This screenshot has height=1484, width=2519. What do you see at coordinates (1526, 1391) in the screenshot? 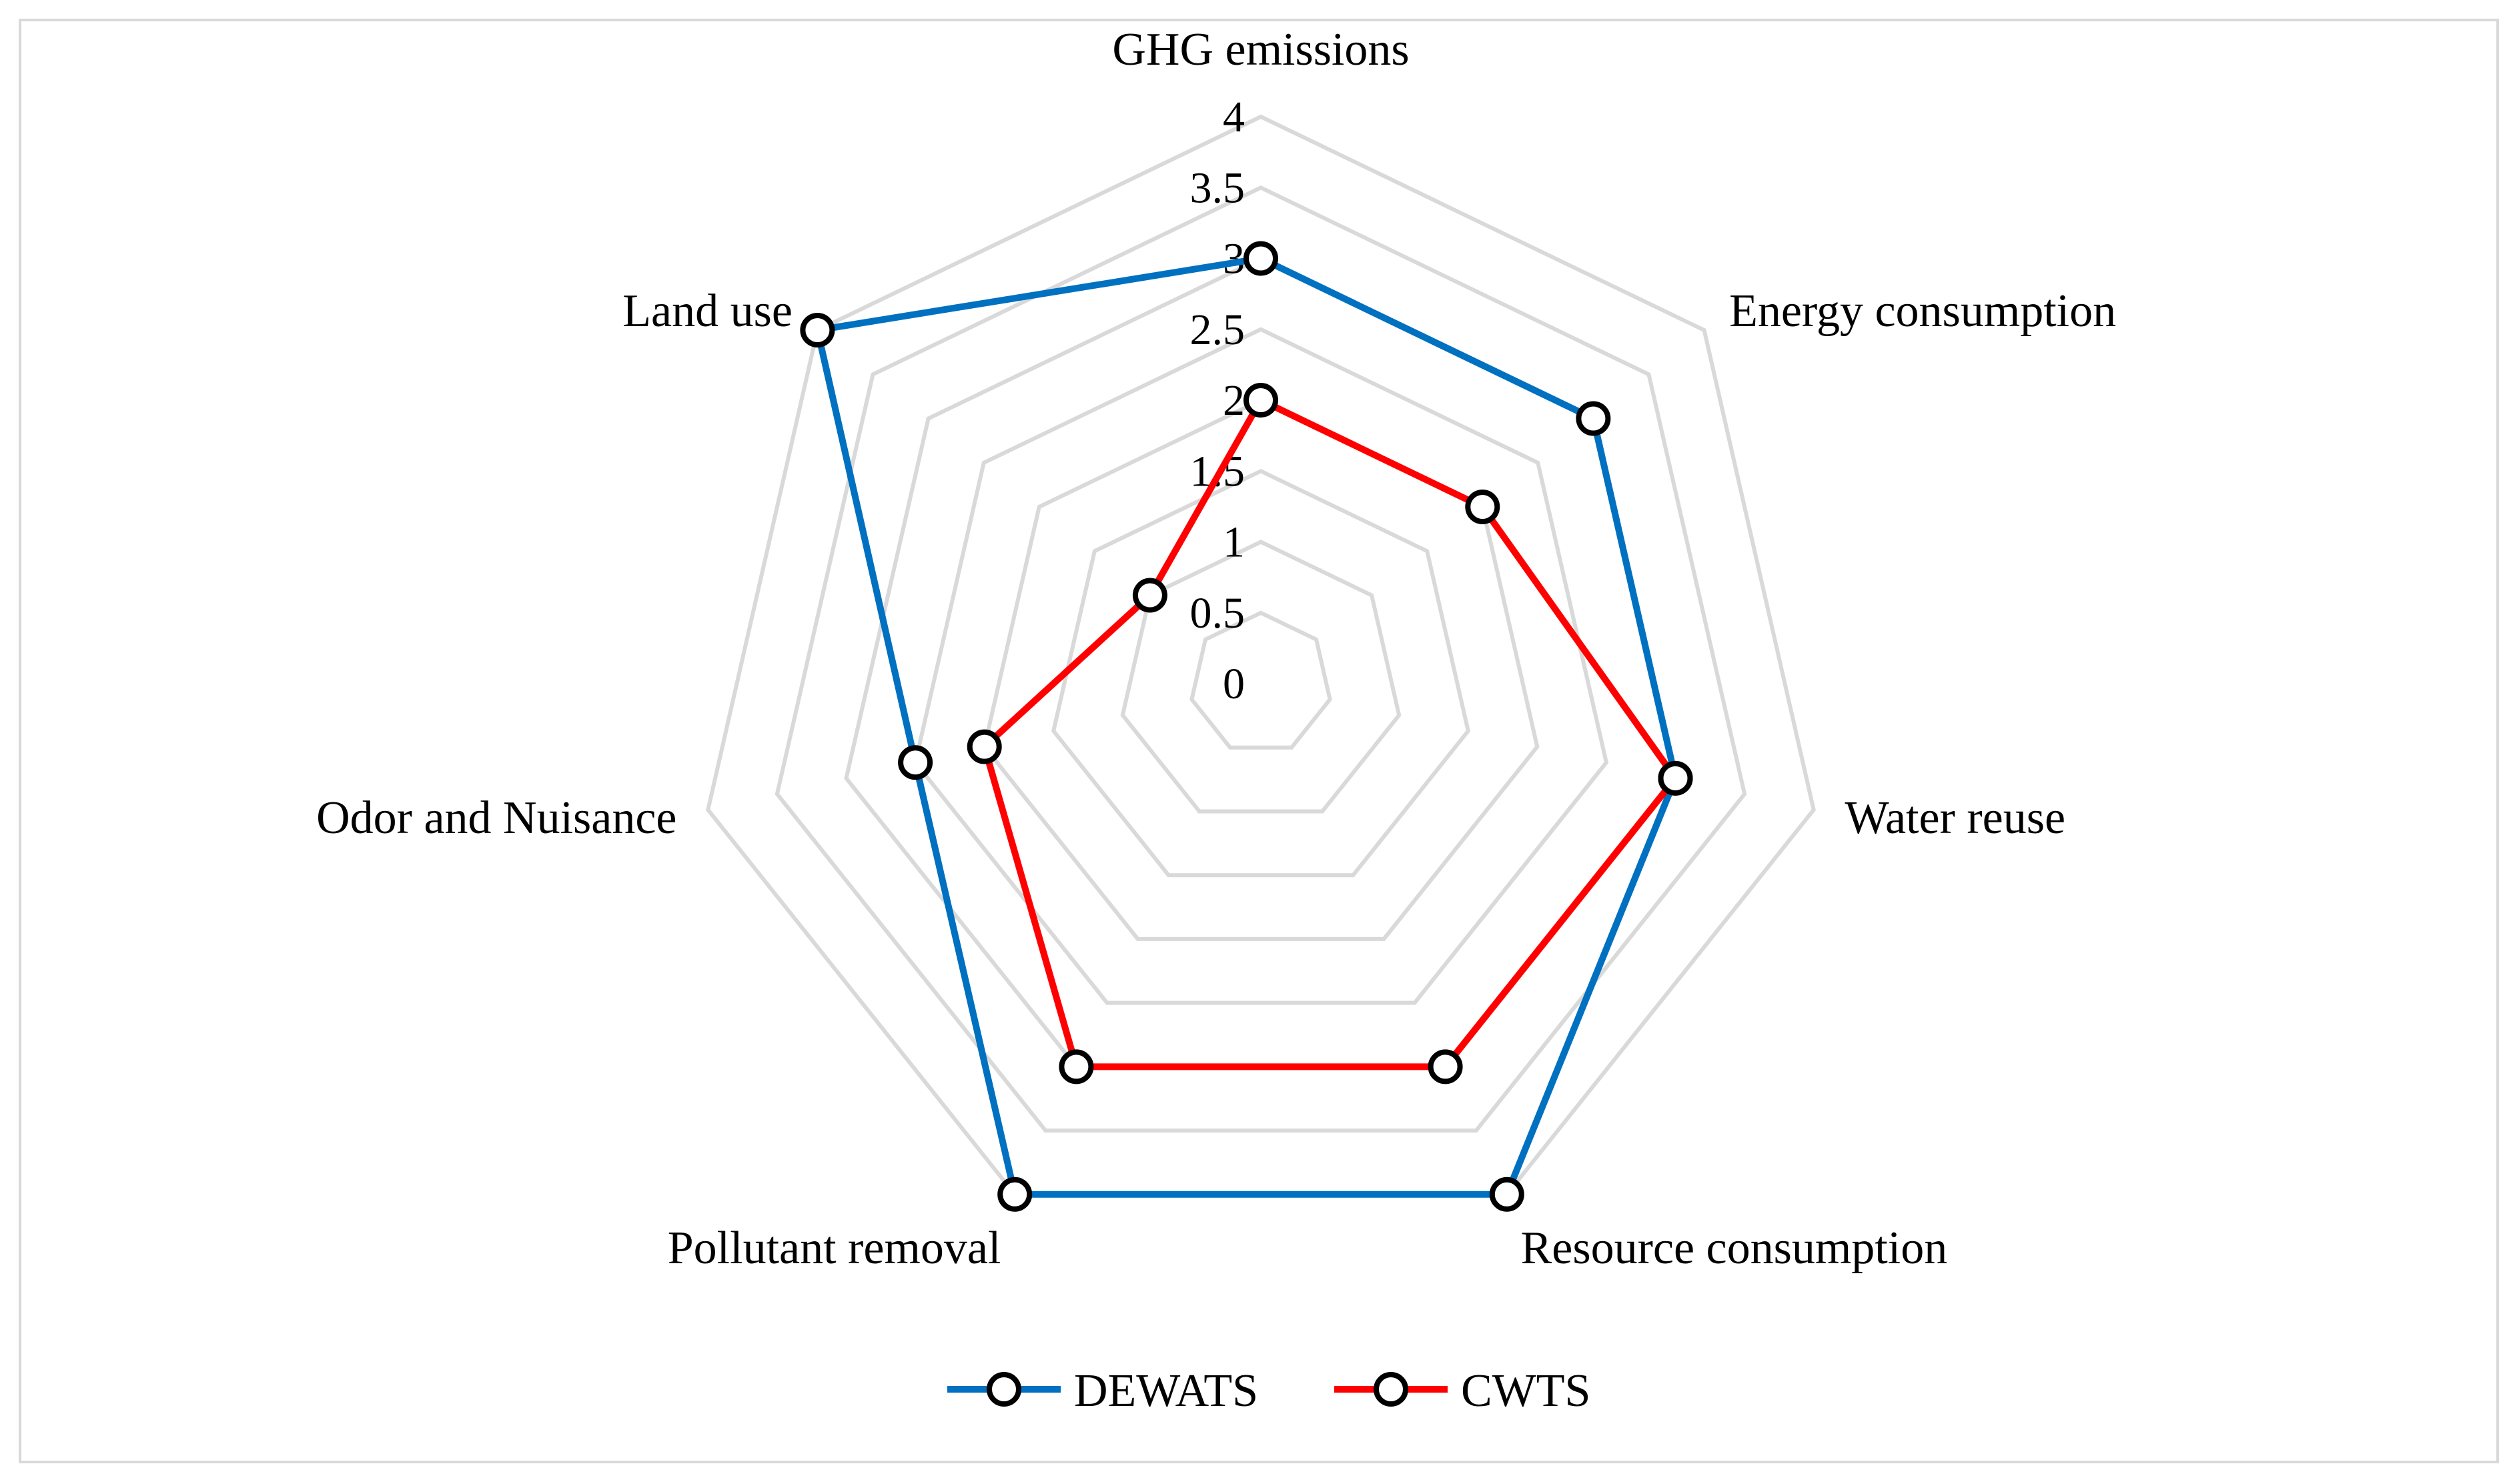
I see `legend-label-cwts: CWTS` at bounding box center [1526, 1391].